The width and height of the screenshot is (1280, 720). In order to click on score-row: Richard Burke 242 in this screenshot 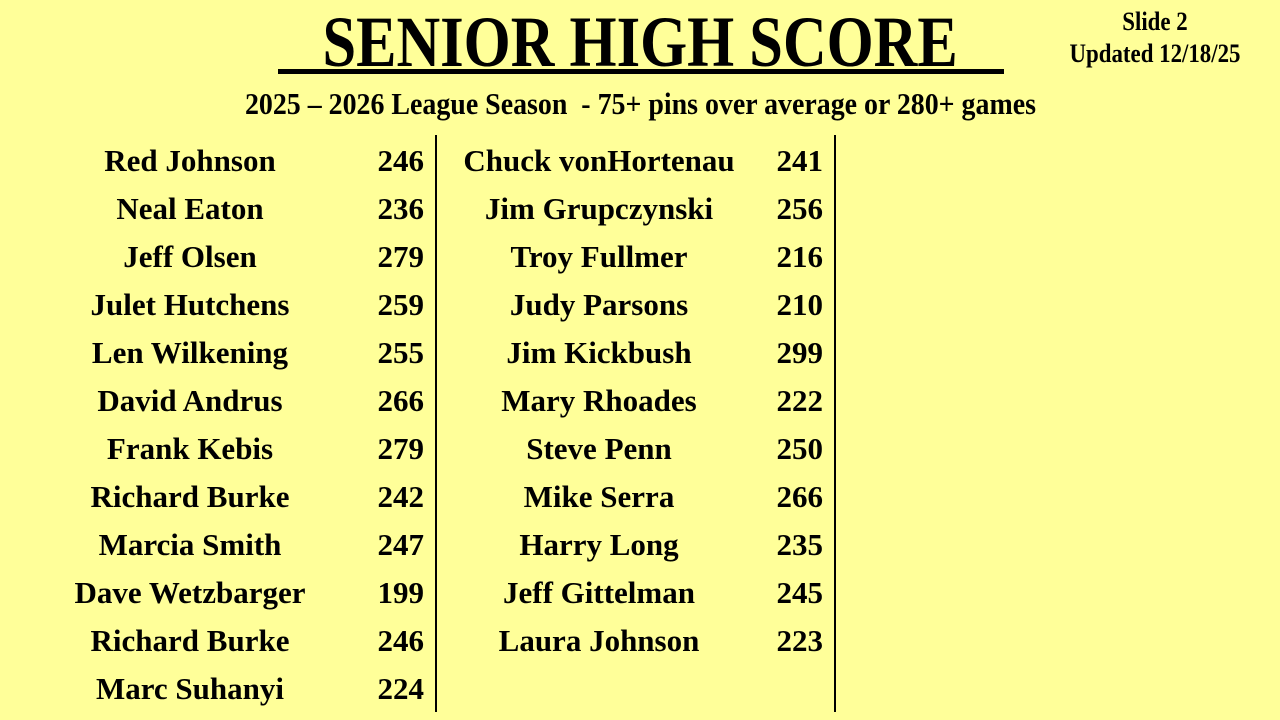, I will do `click(218, 497)`.